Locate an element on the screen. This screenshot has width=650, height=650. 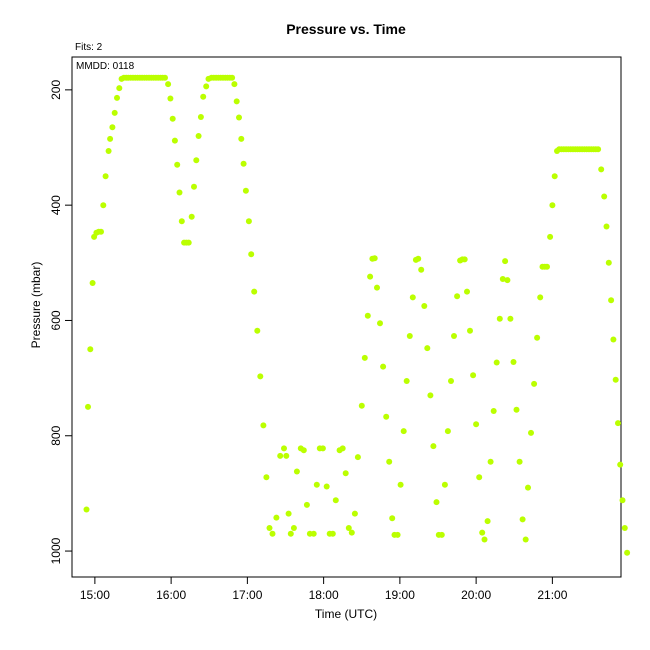
y-tick-label: 800 is located at coordinates (56, 435).